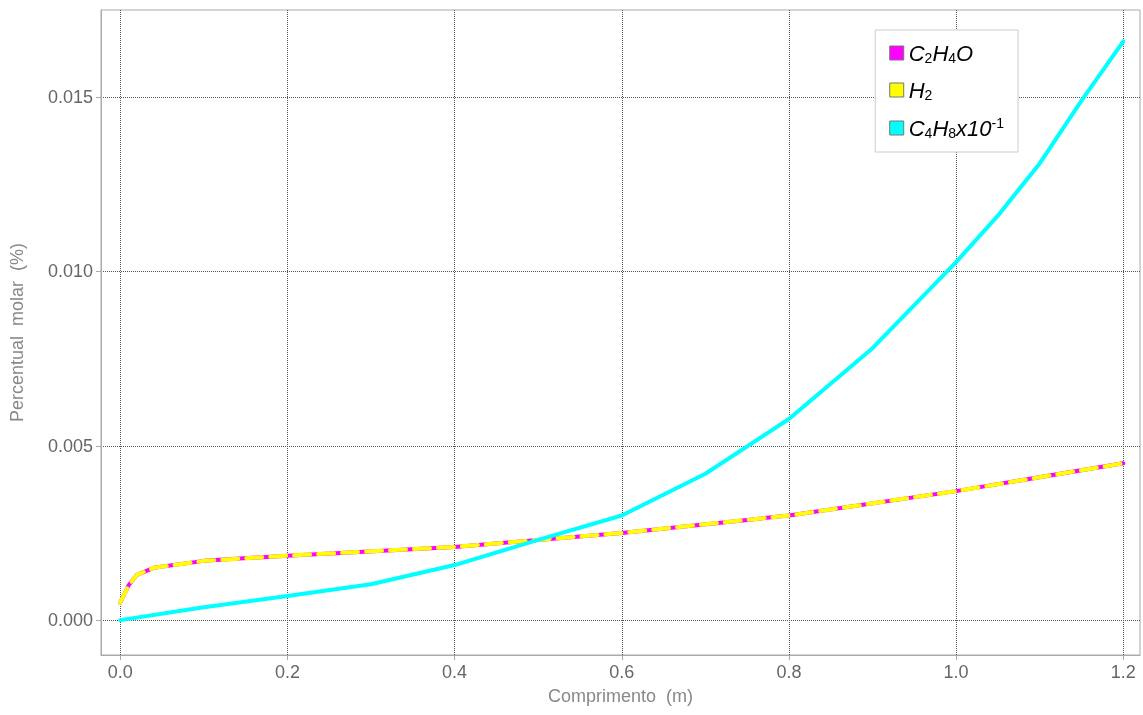 This screenshot has width=1143, height=715. What do you see at coordinates (789, 672) in the screenshot?
I see `x-tick-label: 0.8` at bounding box center [789, 672].